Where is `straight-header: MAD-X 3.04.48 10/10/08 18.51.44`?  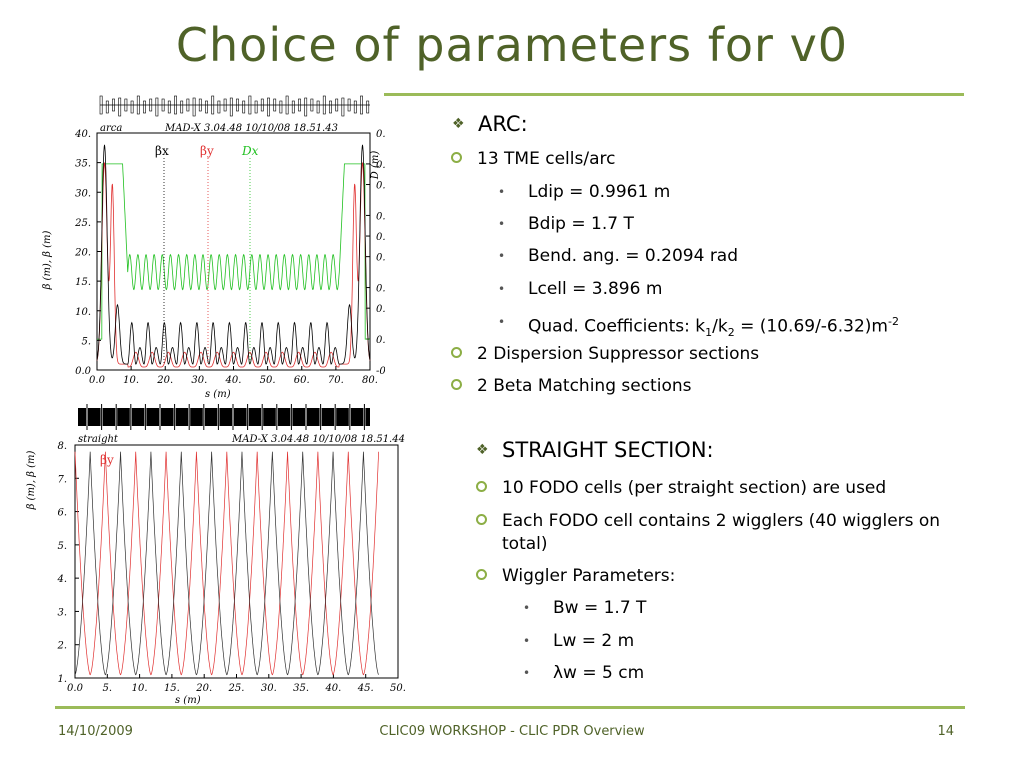 straight-header: MAD-X 3.04.48 10/10/08 18.51.44 is located at coordinates (318, 439).